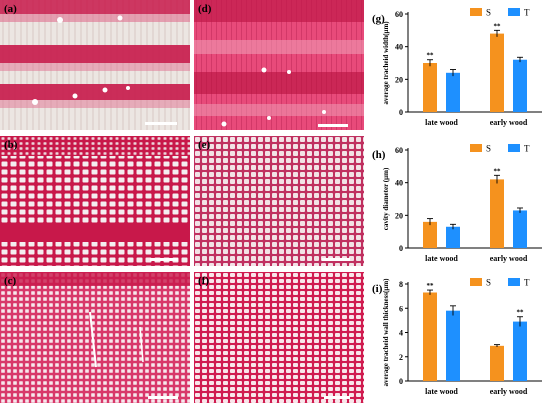 The height and width of the screenshot is (403, 550). I want to click on panel-label-c: (c), so click(10, 281).